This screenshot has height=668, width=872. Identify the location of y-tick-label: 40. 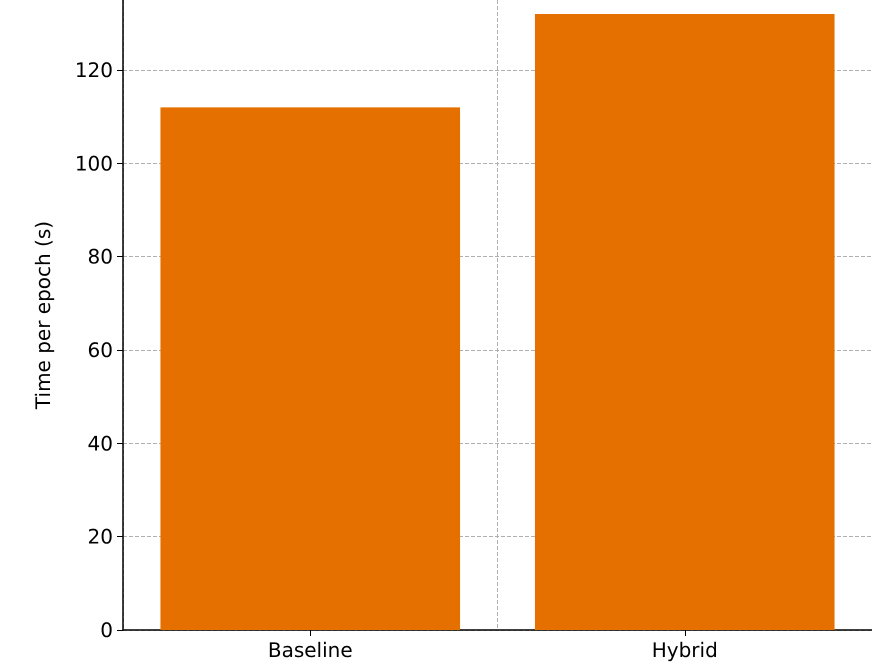
(100, 443).